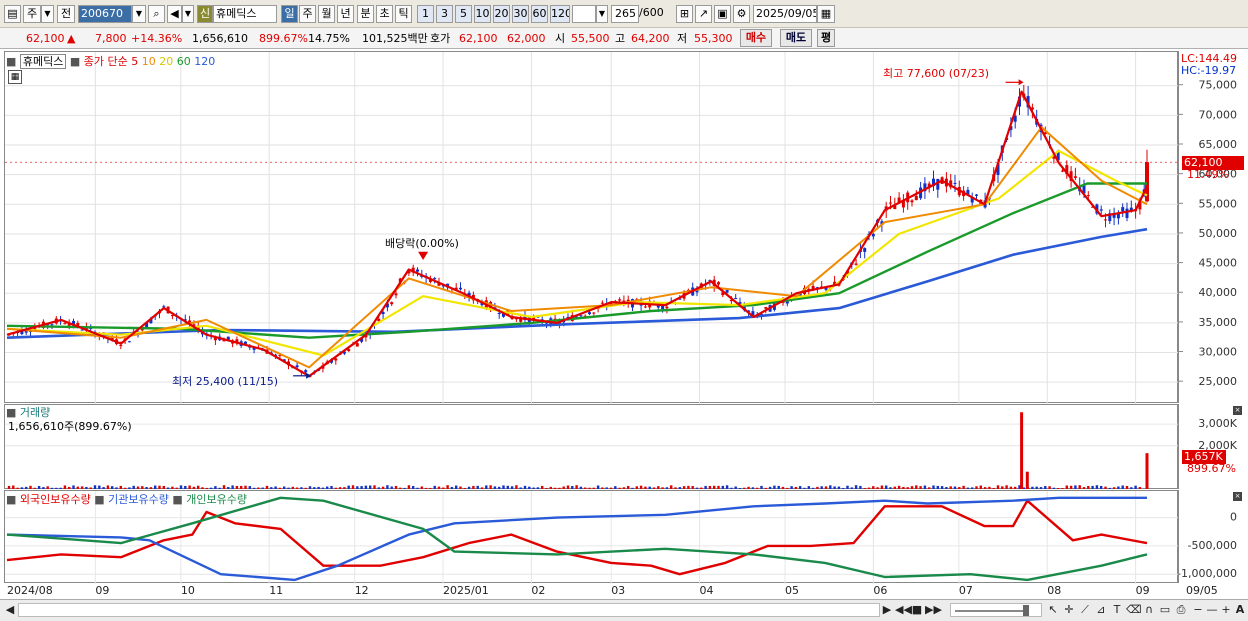  I want to click on buy-button: 매수, so click(756, 38).